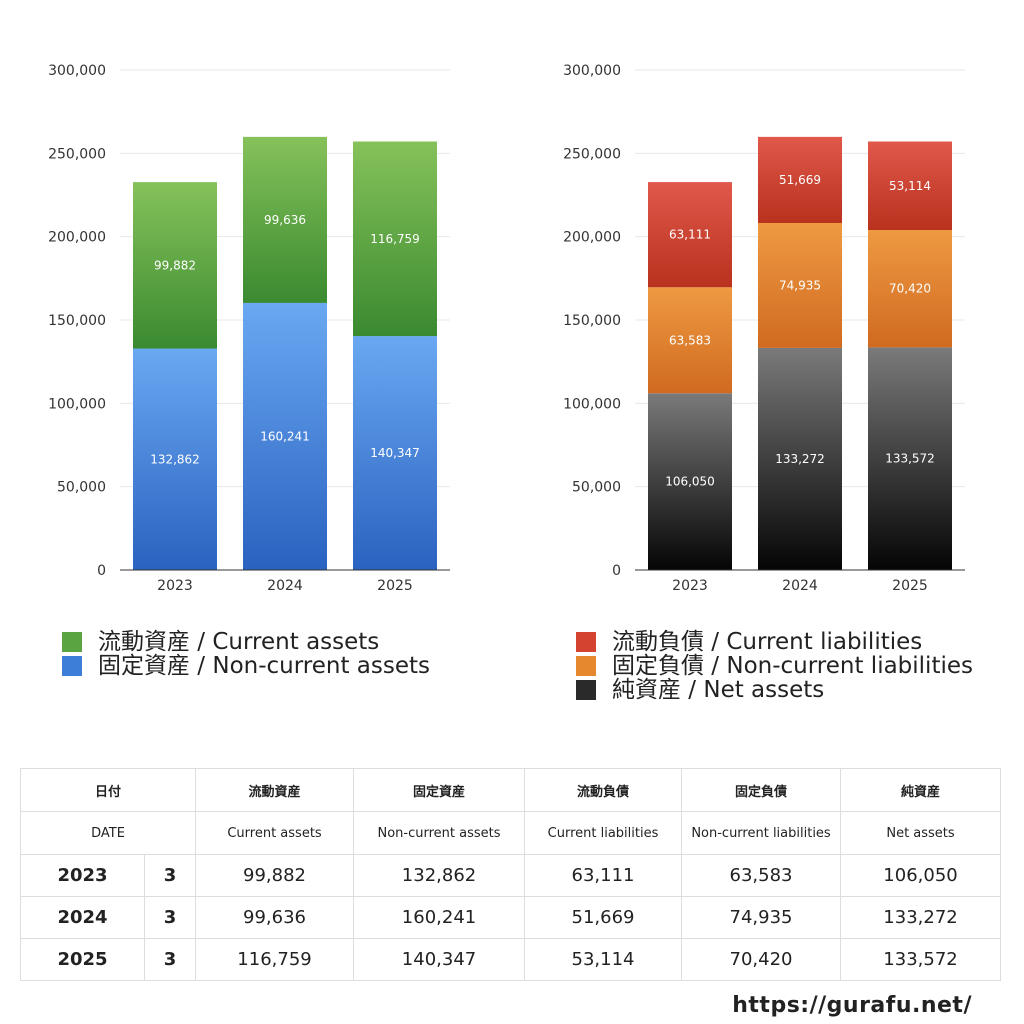 This screenshot has width=1024, height=1024. Describe the element at coordinates (921, 917) in the screenshot. I see `cell-net-assets: 133,272` at that location.